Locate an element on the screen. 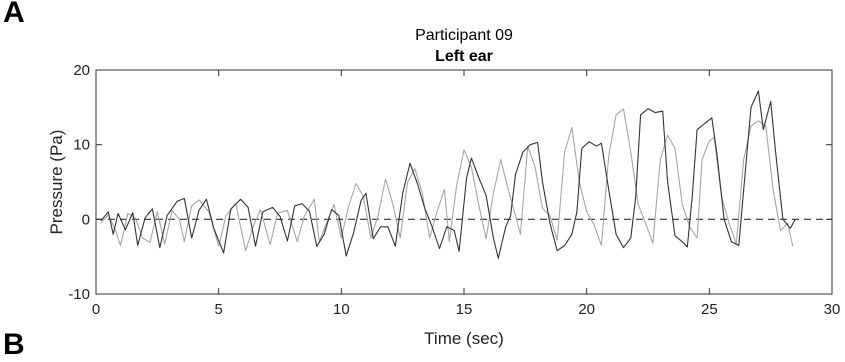  x-tick-label: 30 is located at coordinates (832, 309).